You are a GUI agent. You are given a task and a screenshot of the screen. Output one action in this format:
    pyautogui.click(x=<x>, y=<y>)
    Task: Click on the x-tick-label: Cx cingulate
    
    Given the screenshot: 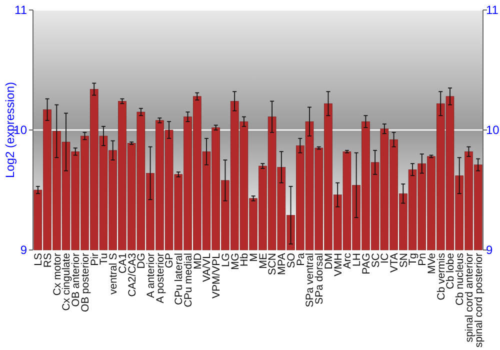 What is the action you would take?
    pyautogui.click(x=66, y=281)
    